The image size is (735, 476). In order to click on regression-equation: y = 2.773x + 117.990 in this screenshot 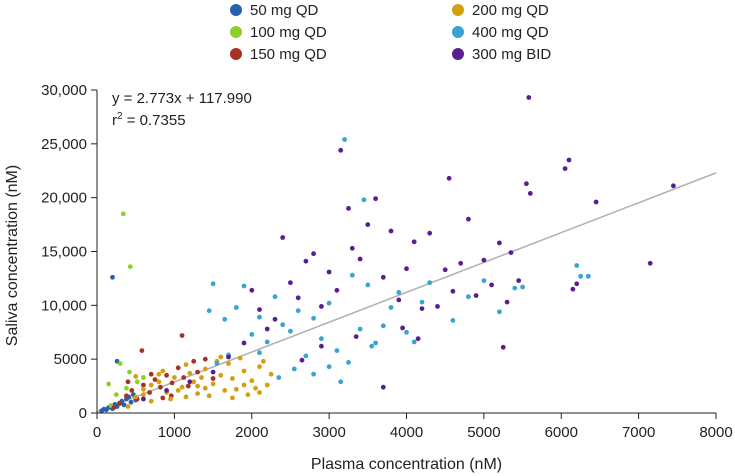, I will do `click(182, 98)`.